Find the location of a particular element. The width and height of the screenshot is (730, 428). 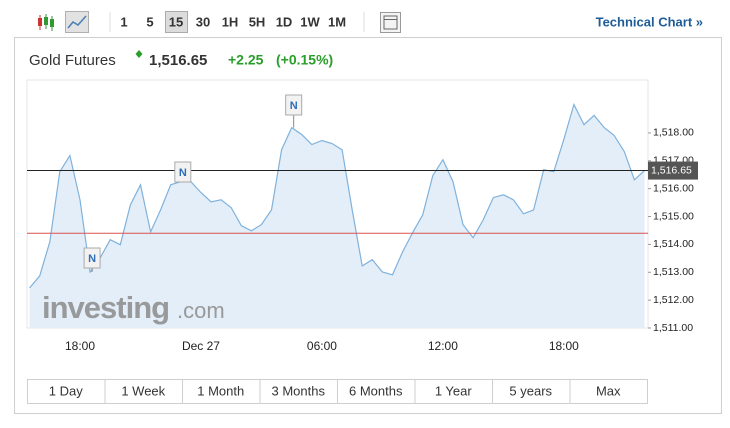

current-price-label: 1,516.65 is located at coordinates (671, 170).